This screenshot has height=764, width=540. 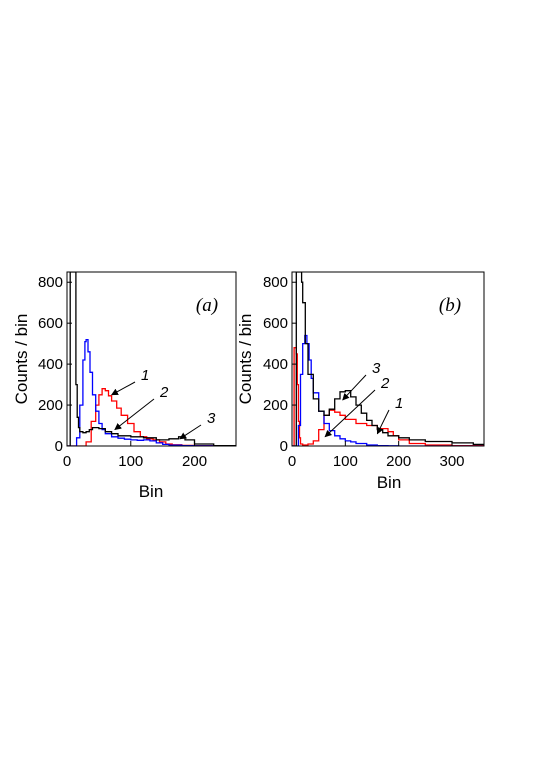 What do you see at coordinates (151, 491) in the screenshot?
I see `panel-a-xlabel: Bin` at bounding box center [151, 491].